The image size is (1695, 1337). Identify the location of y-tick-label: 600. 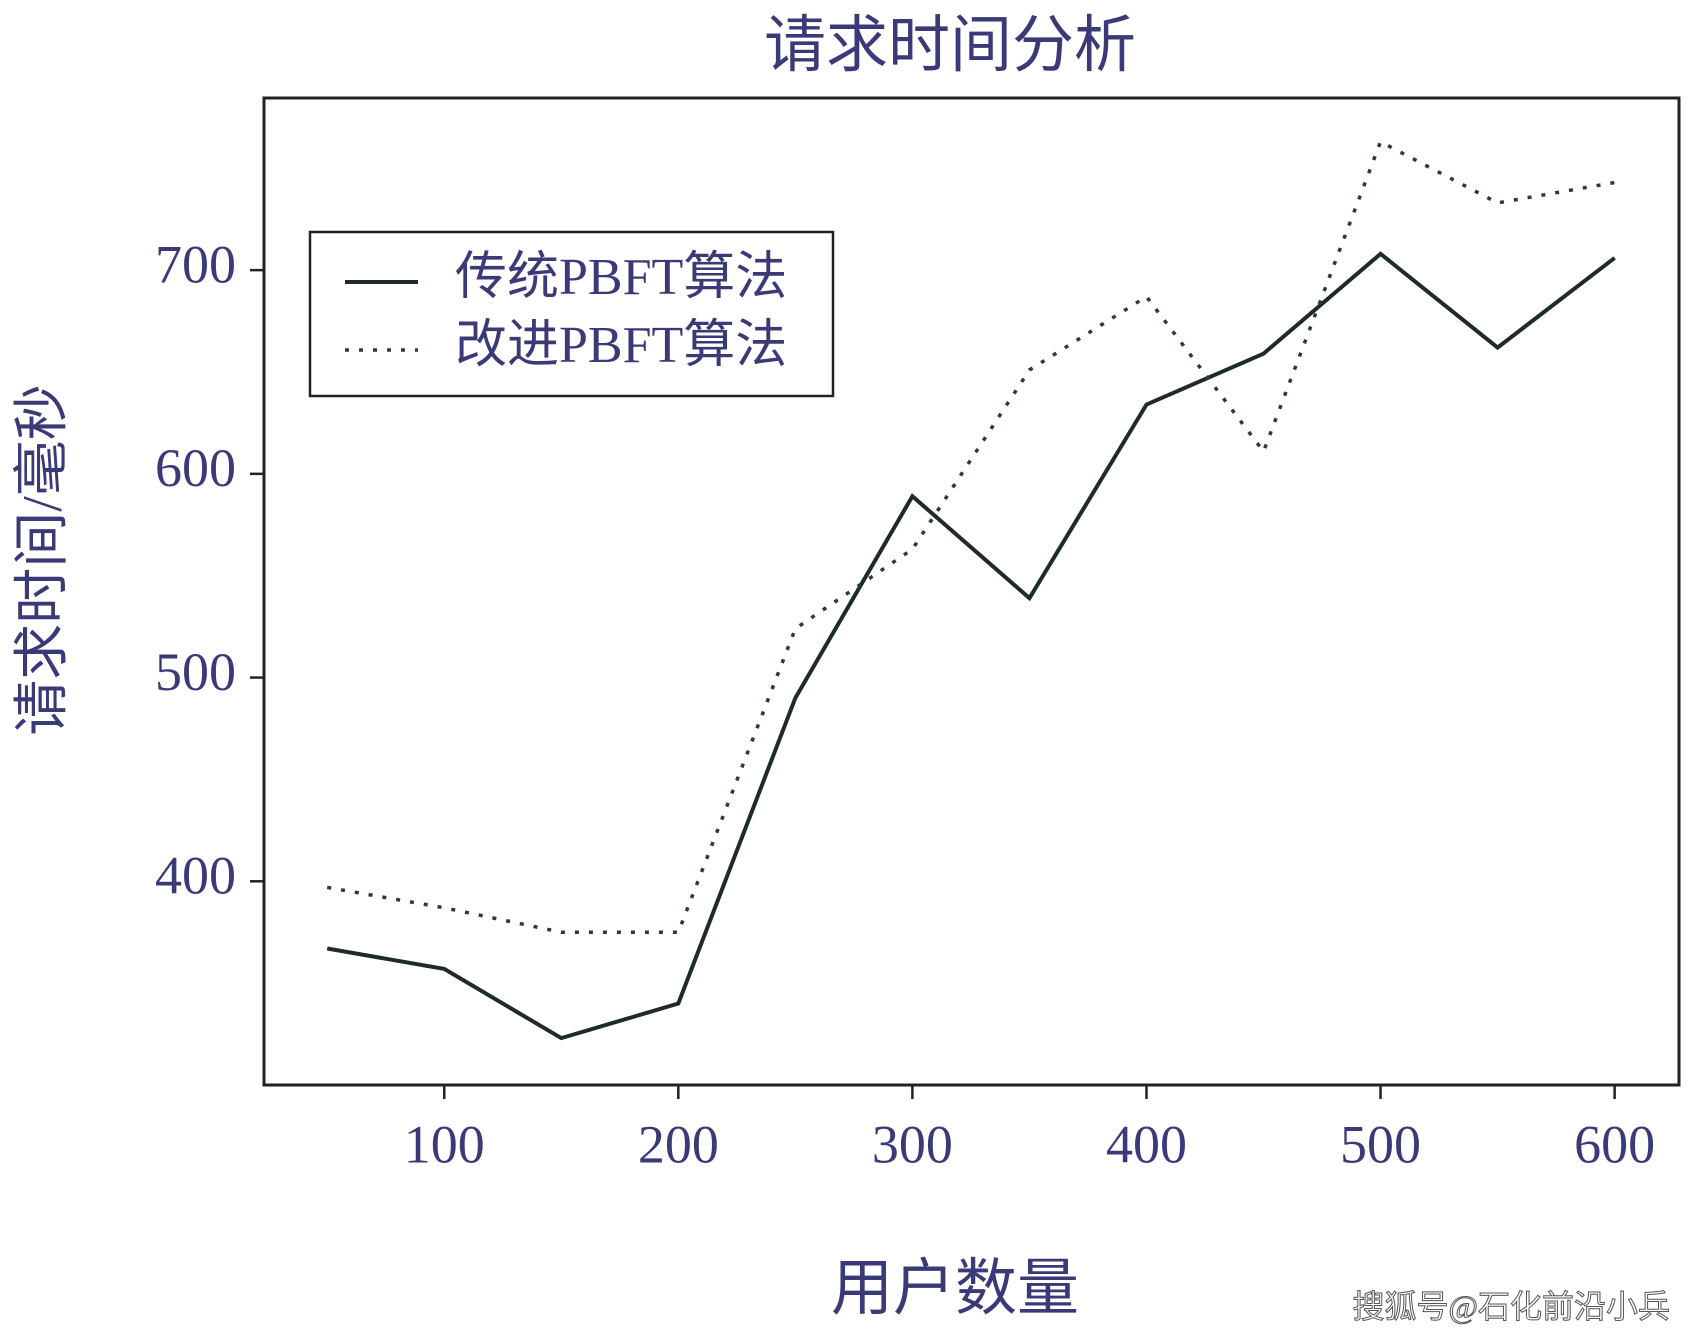
(195, 468).